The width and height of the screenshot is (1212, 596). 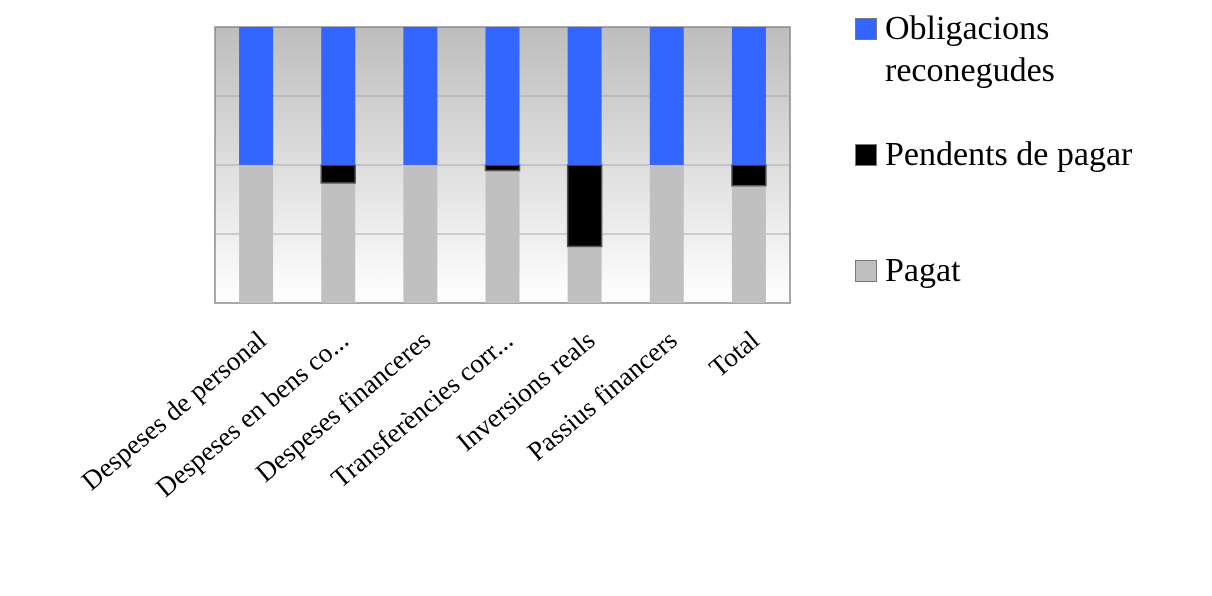 What do you see at coordinates (866, 271) in the screenshot?
I see `legend-swatch-gray` at bounding box center [866, 271].